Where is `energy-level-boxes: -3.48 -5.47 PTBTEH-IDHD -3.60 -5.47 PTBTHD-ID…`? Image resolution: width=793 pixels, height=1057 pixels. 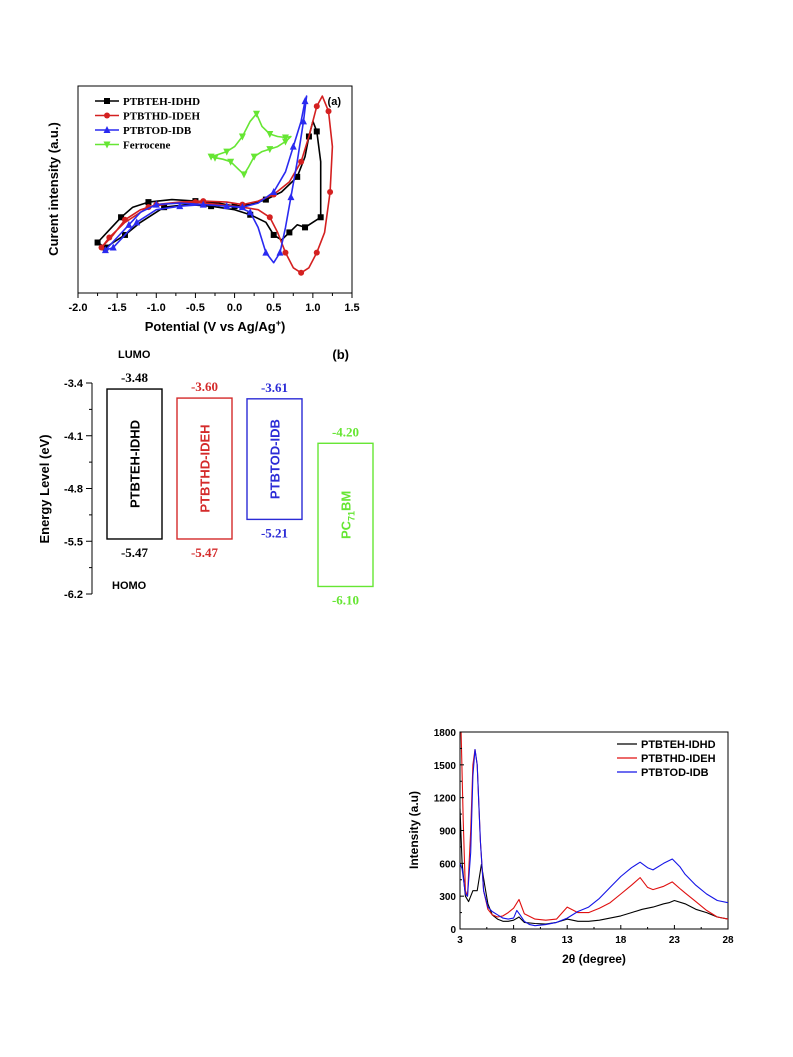 energy-level-boxes: -3.48 -5.47 PTBTEH-IDHD -3.60 -5.47 PTBTHD-ID… is located at coordinates (240, 488).